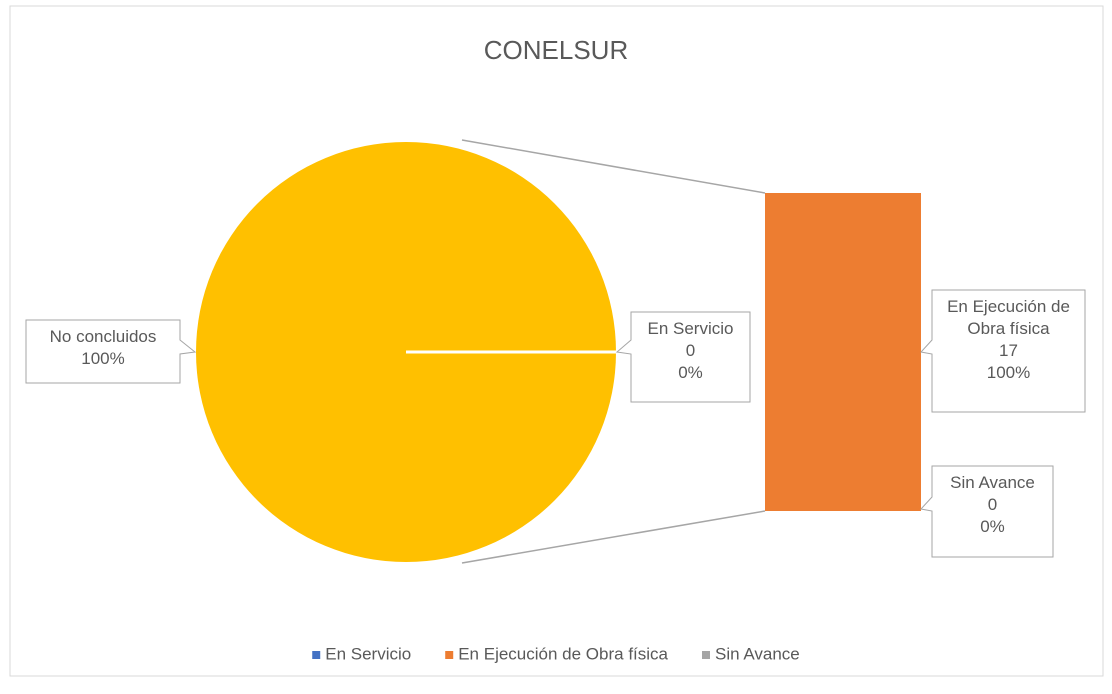 The image size is (1112, 694). I want to click on data-label: 17, so click(1008, 350).